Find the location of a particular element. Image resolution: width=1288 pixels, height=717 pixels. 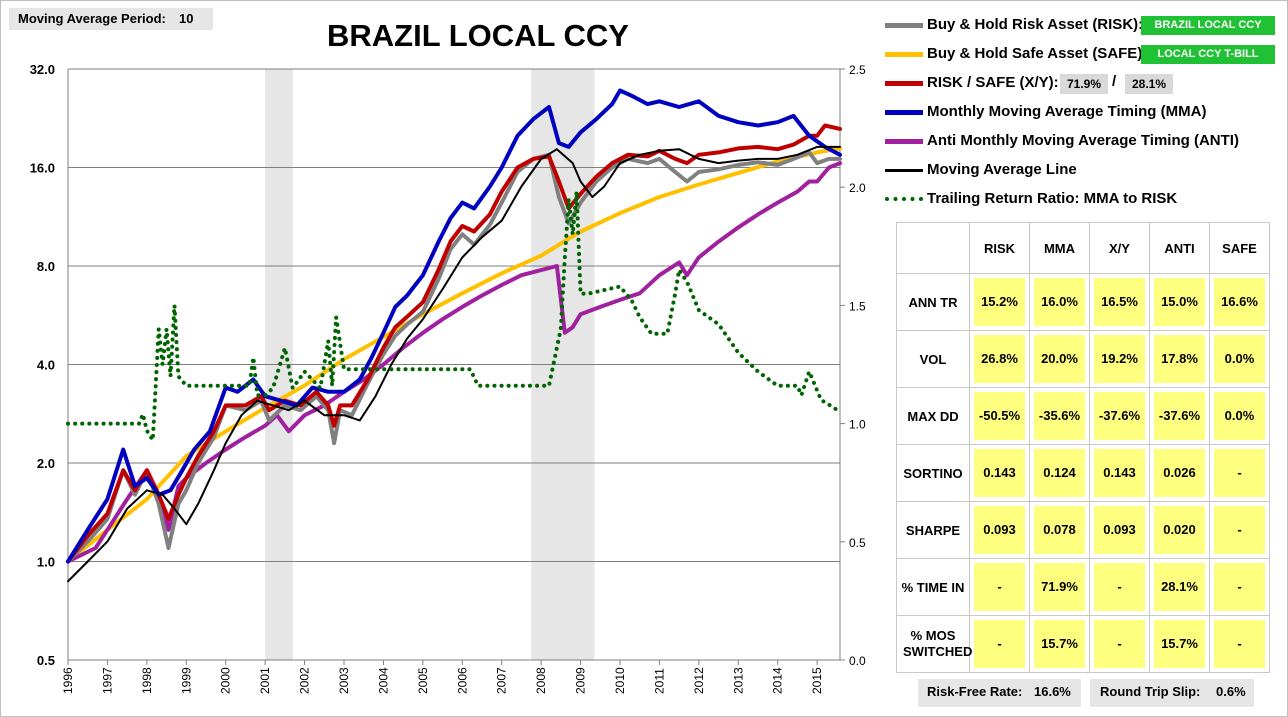

y-tick-label-left: 0.5 is located at coordinates (46, 660).